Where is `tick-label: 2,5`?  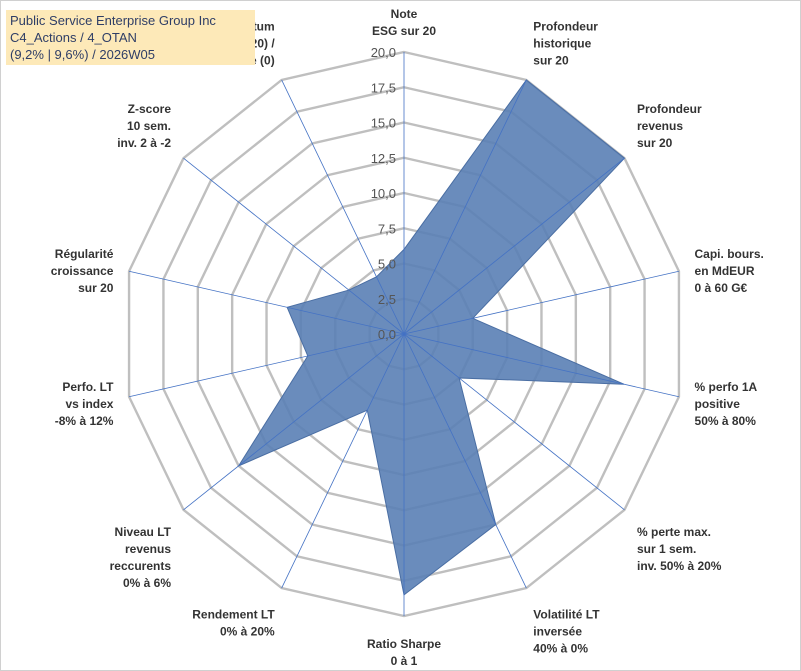
tick-label: 2,5 is located at coordinates (387, 299).